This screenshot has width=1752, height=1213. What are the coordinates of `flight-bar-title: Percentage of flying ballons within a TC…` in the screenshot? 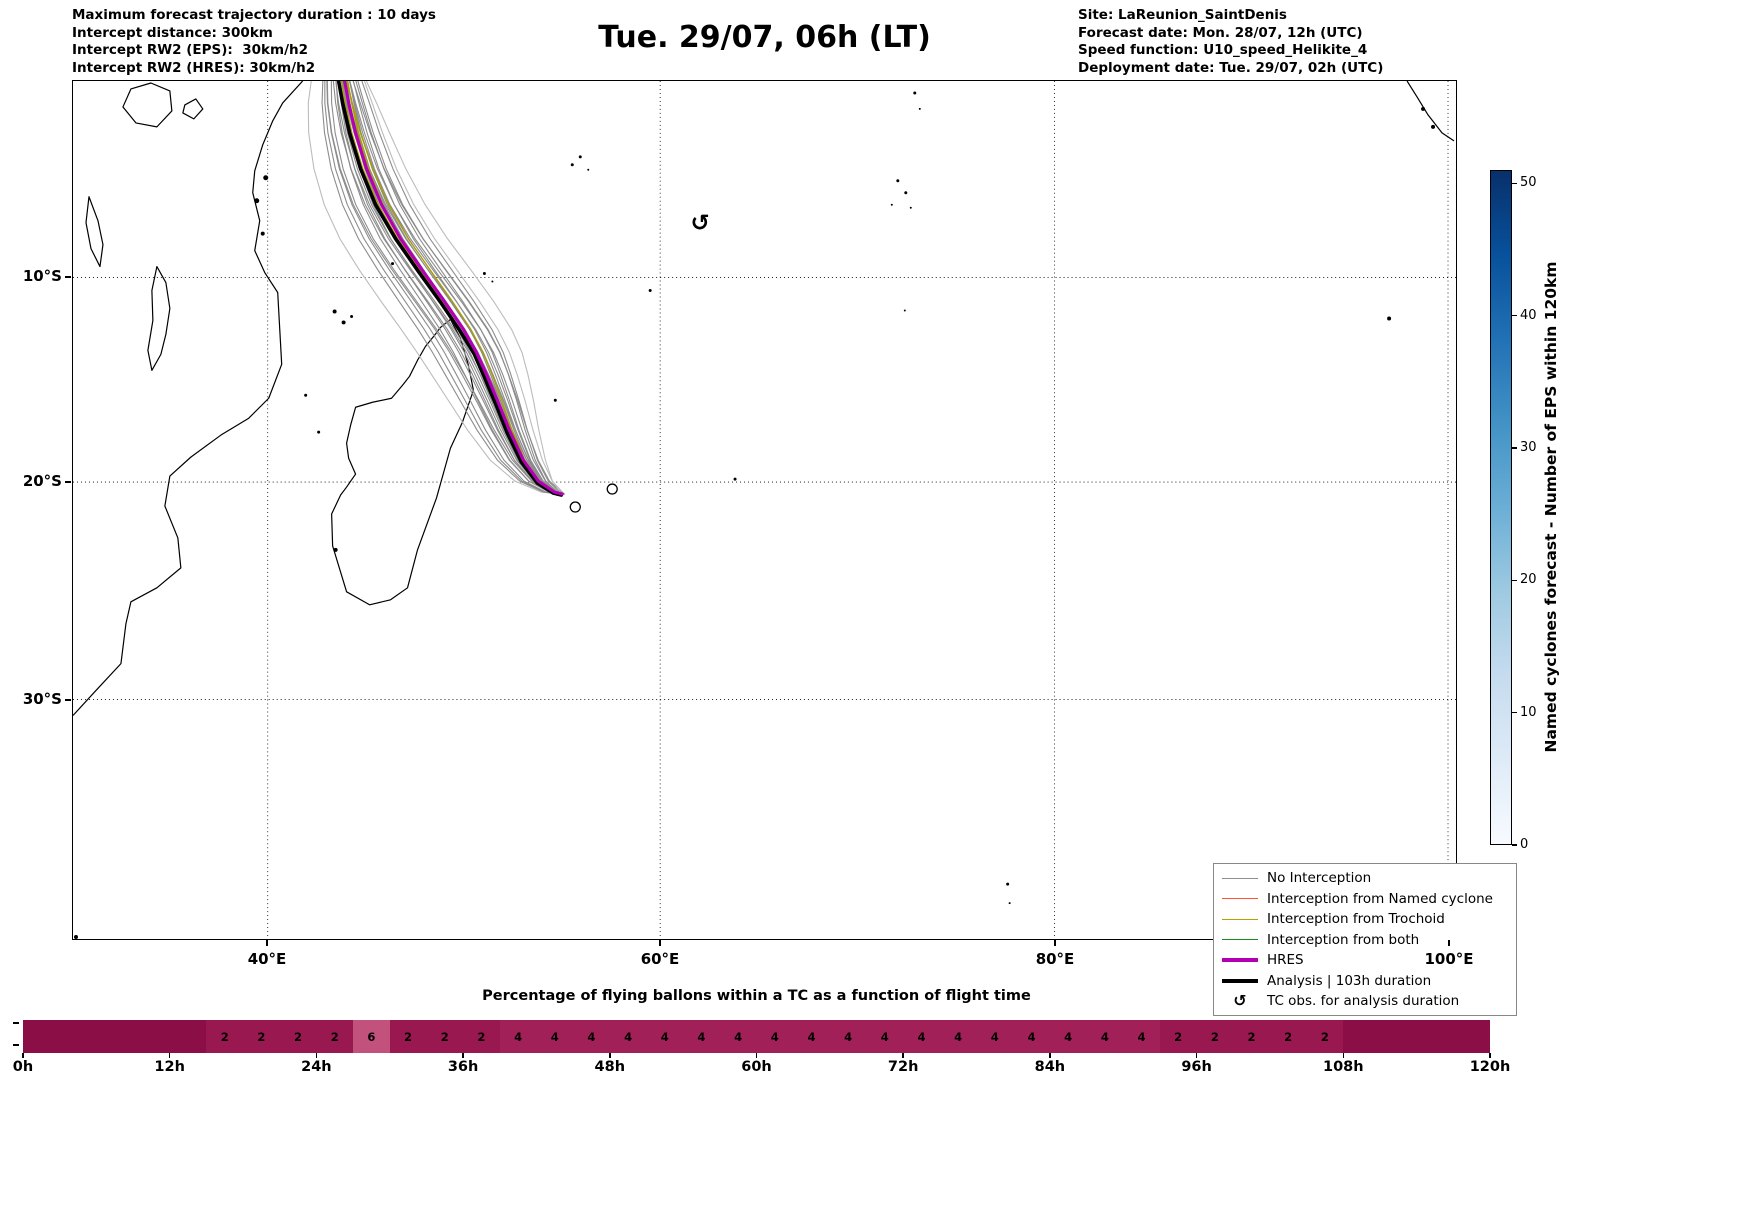 It's located at (756, 996).